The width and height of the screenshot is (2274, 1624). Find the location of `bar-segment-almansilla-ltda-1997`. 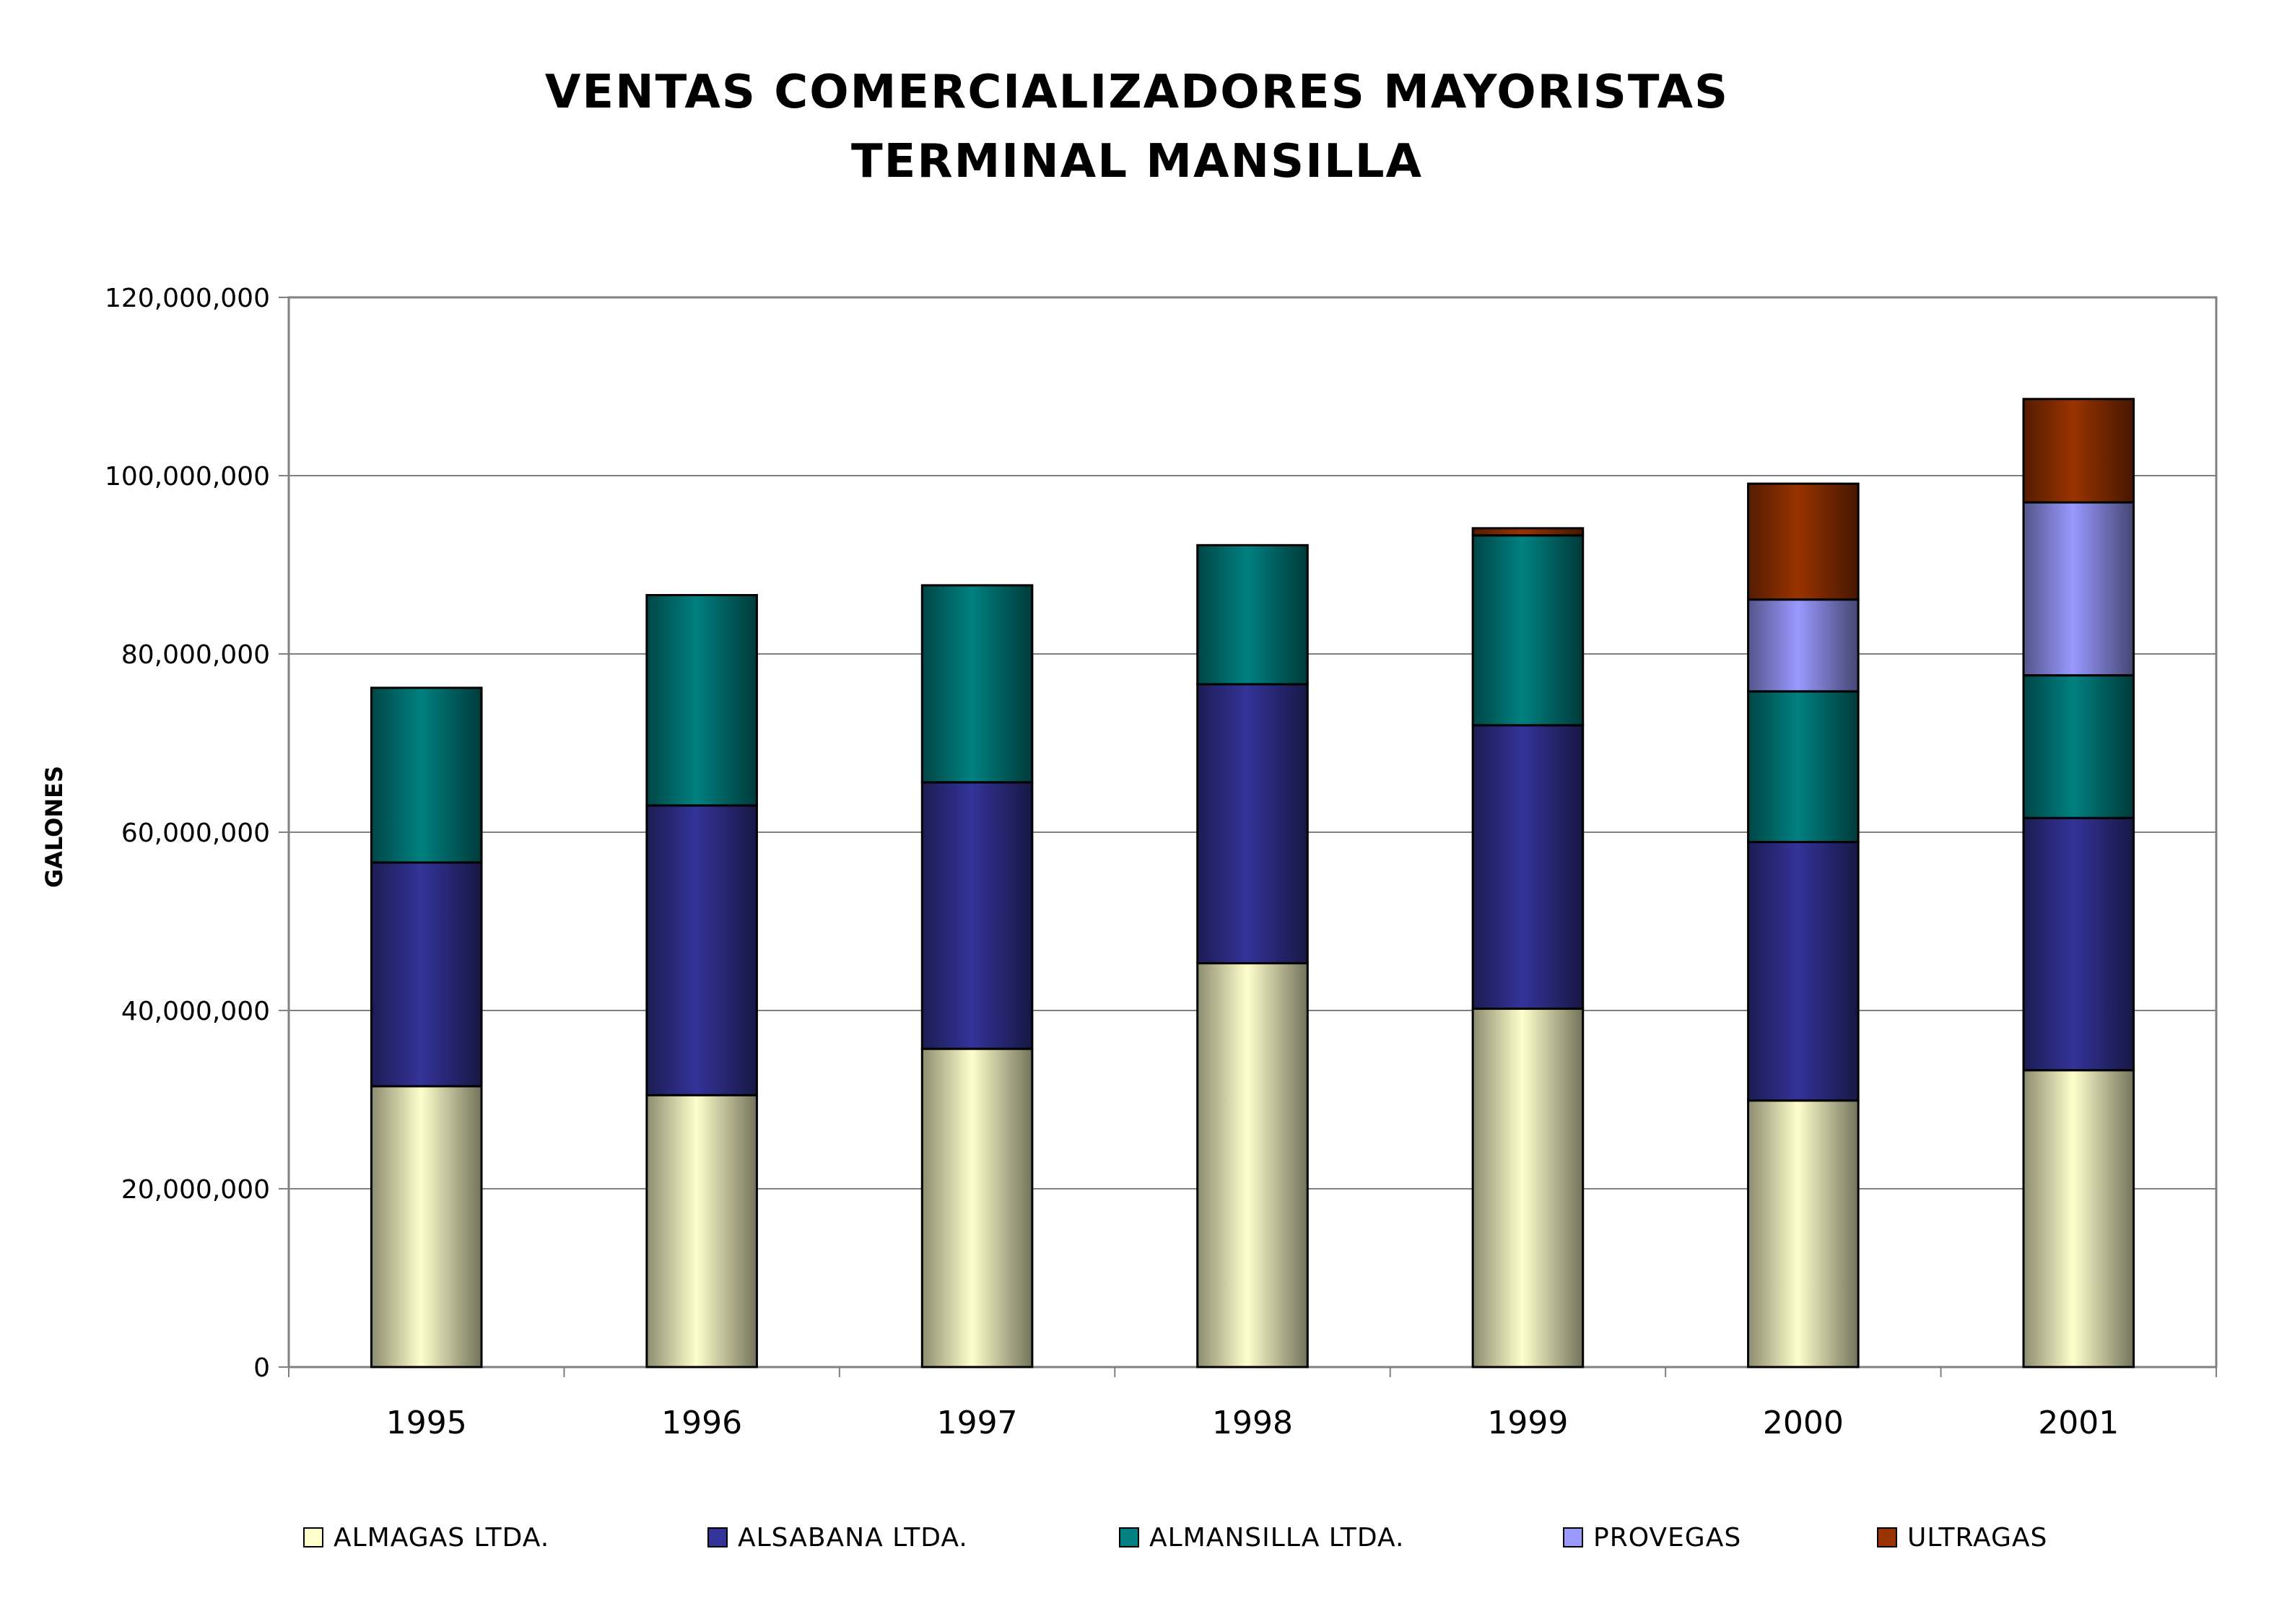

bar-segment-almansilla-ltda-1997 is located at coordinates (977, 684).